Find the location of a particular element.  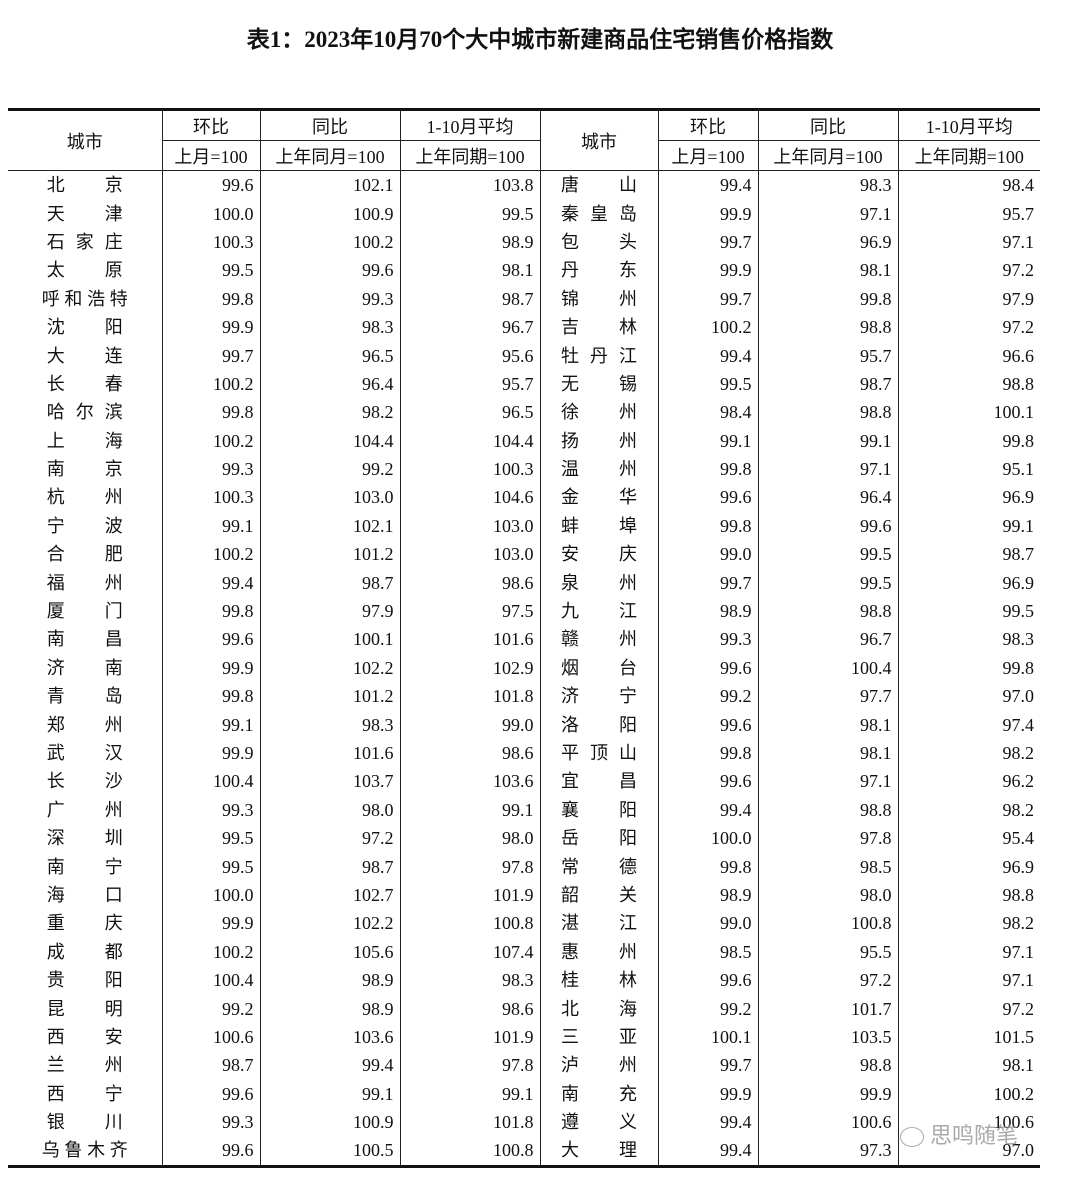

yoy-value: 98.3 is located at coordinates (827, 185).